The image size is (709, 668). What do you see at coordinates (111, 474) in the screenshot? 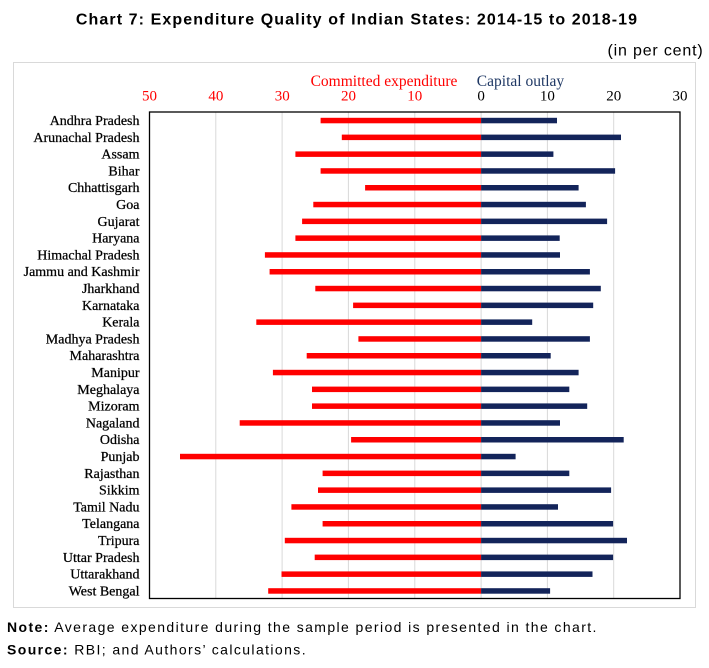
I see `svg-text: Rajasthan` at bounding box center [111, 474].